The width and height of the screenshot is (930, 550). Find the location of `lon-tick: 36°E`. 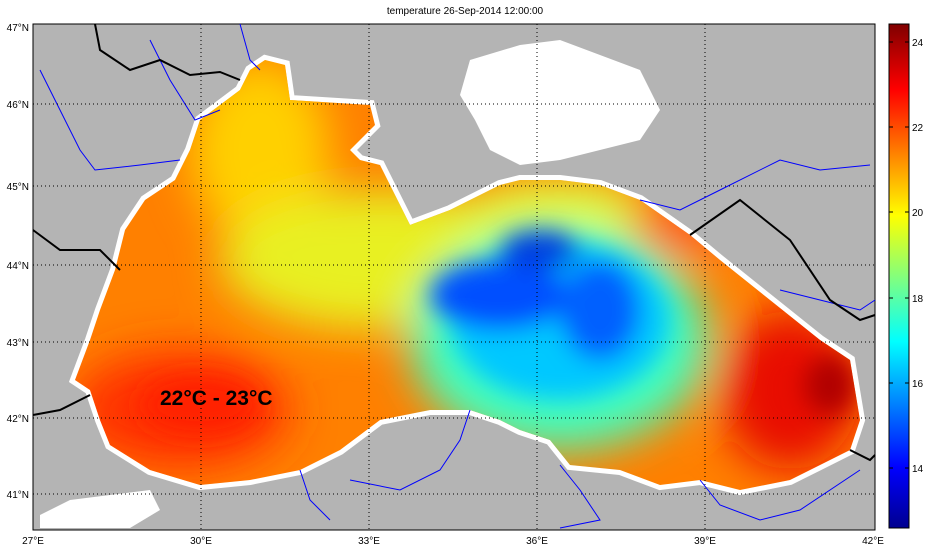

lon-tick: 36°E is located at coordinates (537, 541).